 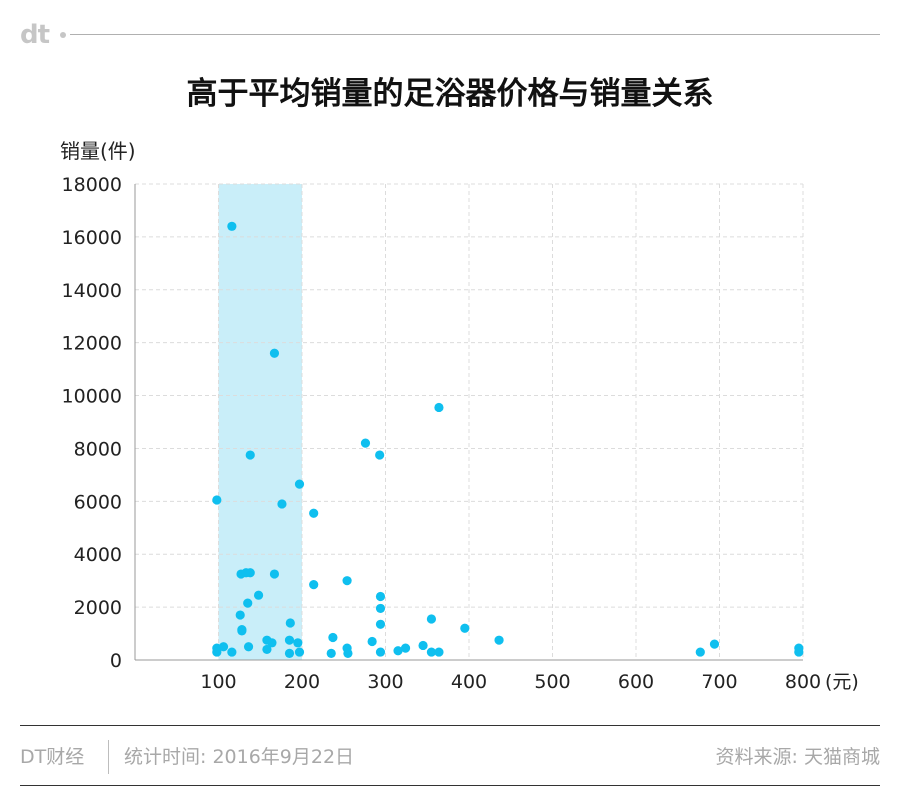 I want to click on y-tick-label: 8000, so click(x=98, y=449).